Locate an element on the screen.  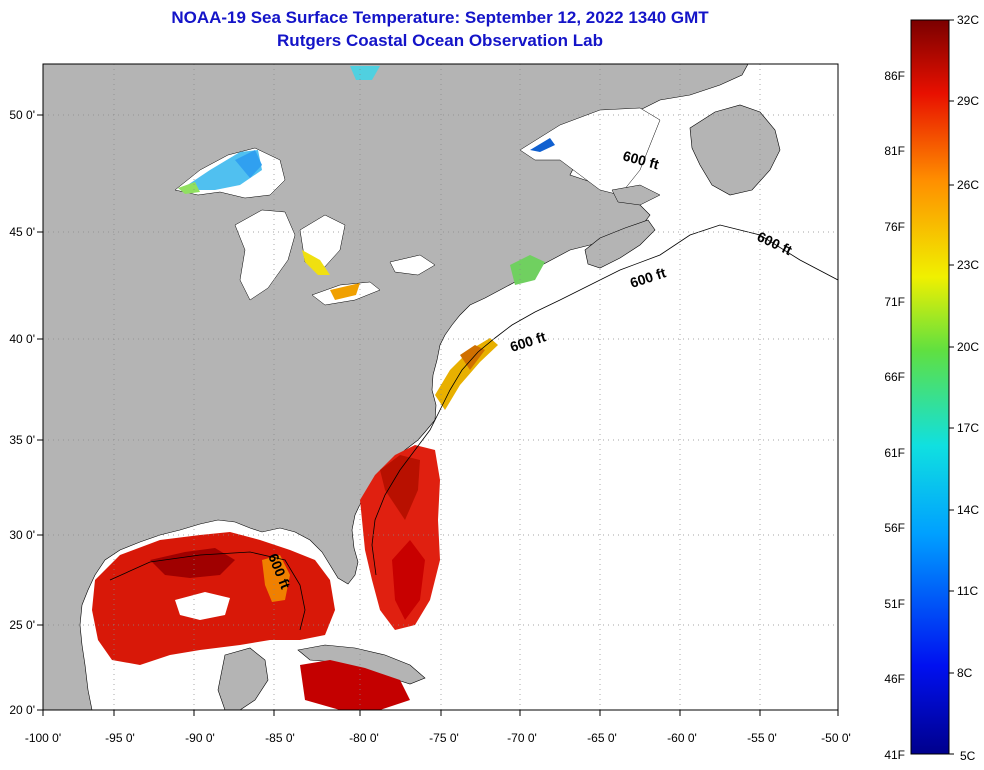
lon-label-50: -50 0' is located at coordinates (836, 738).